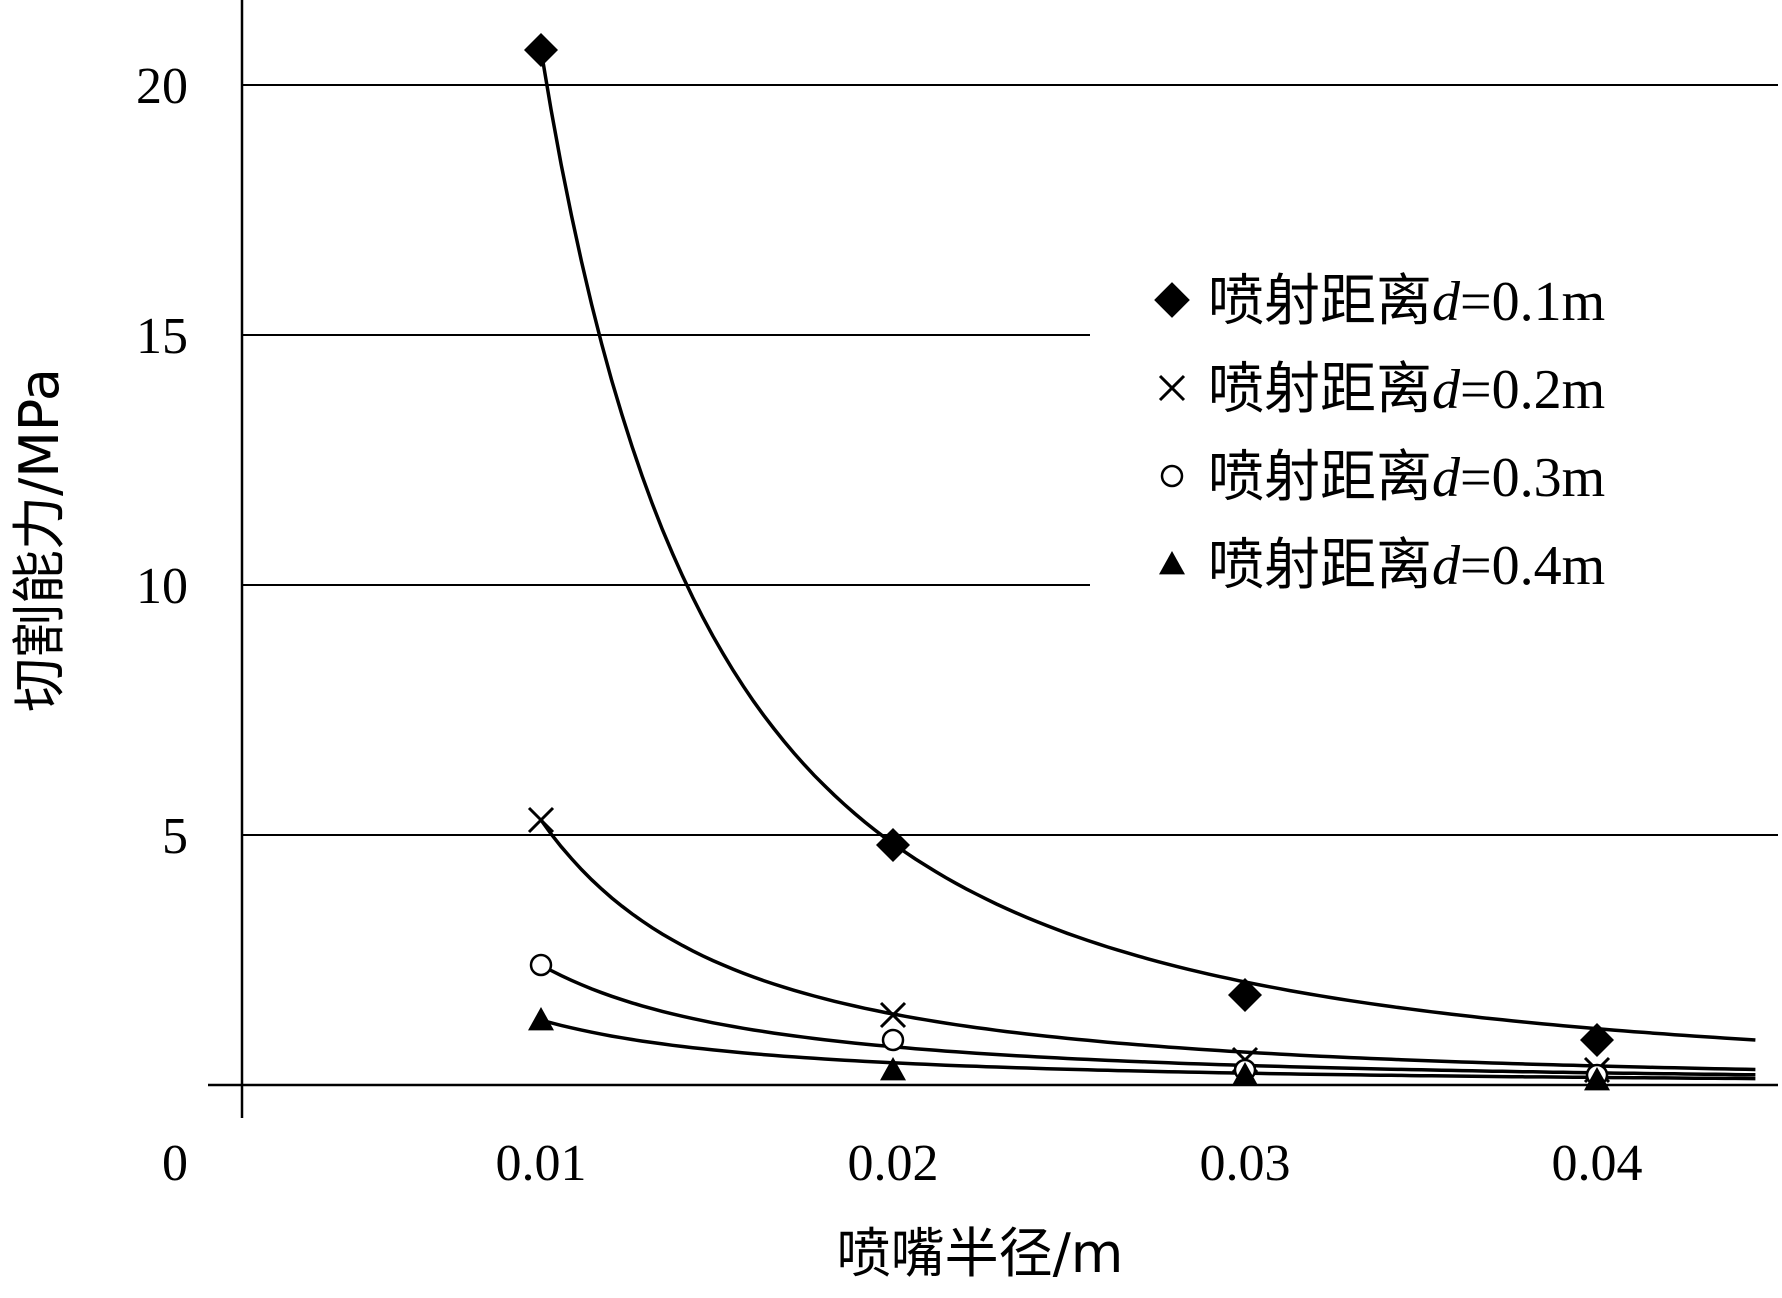 The width and height of the screenshot is (1782, 1298). What do you see at coordinates (175, 1163) in the screenshot?
I see `y-tick-label: 0` at bounding box center [175, 1163].